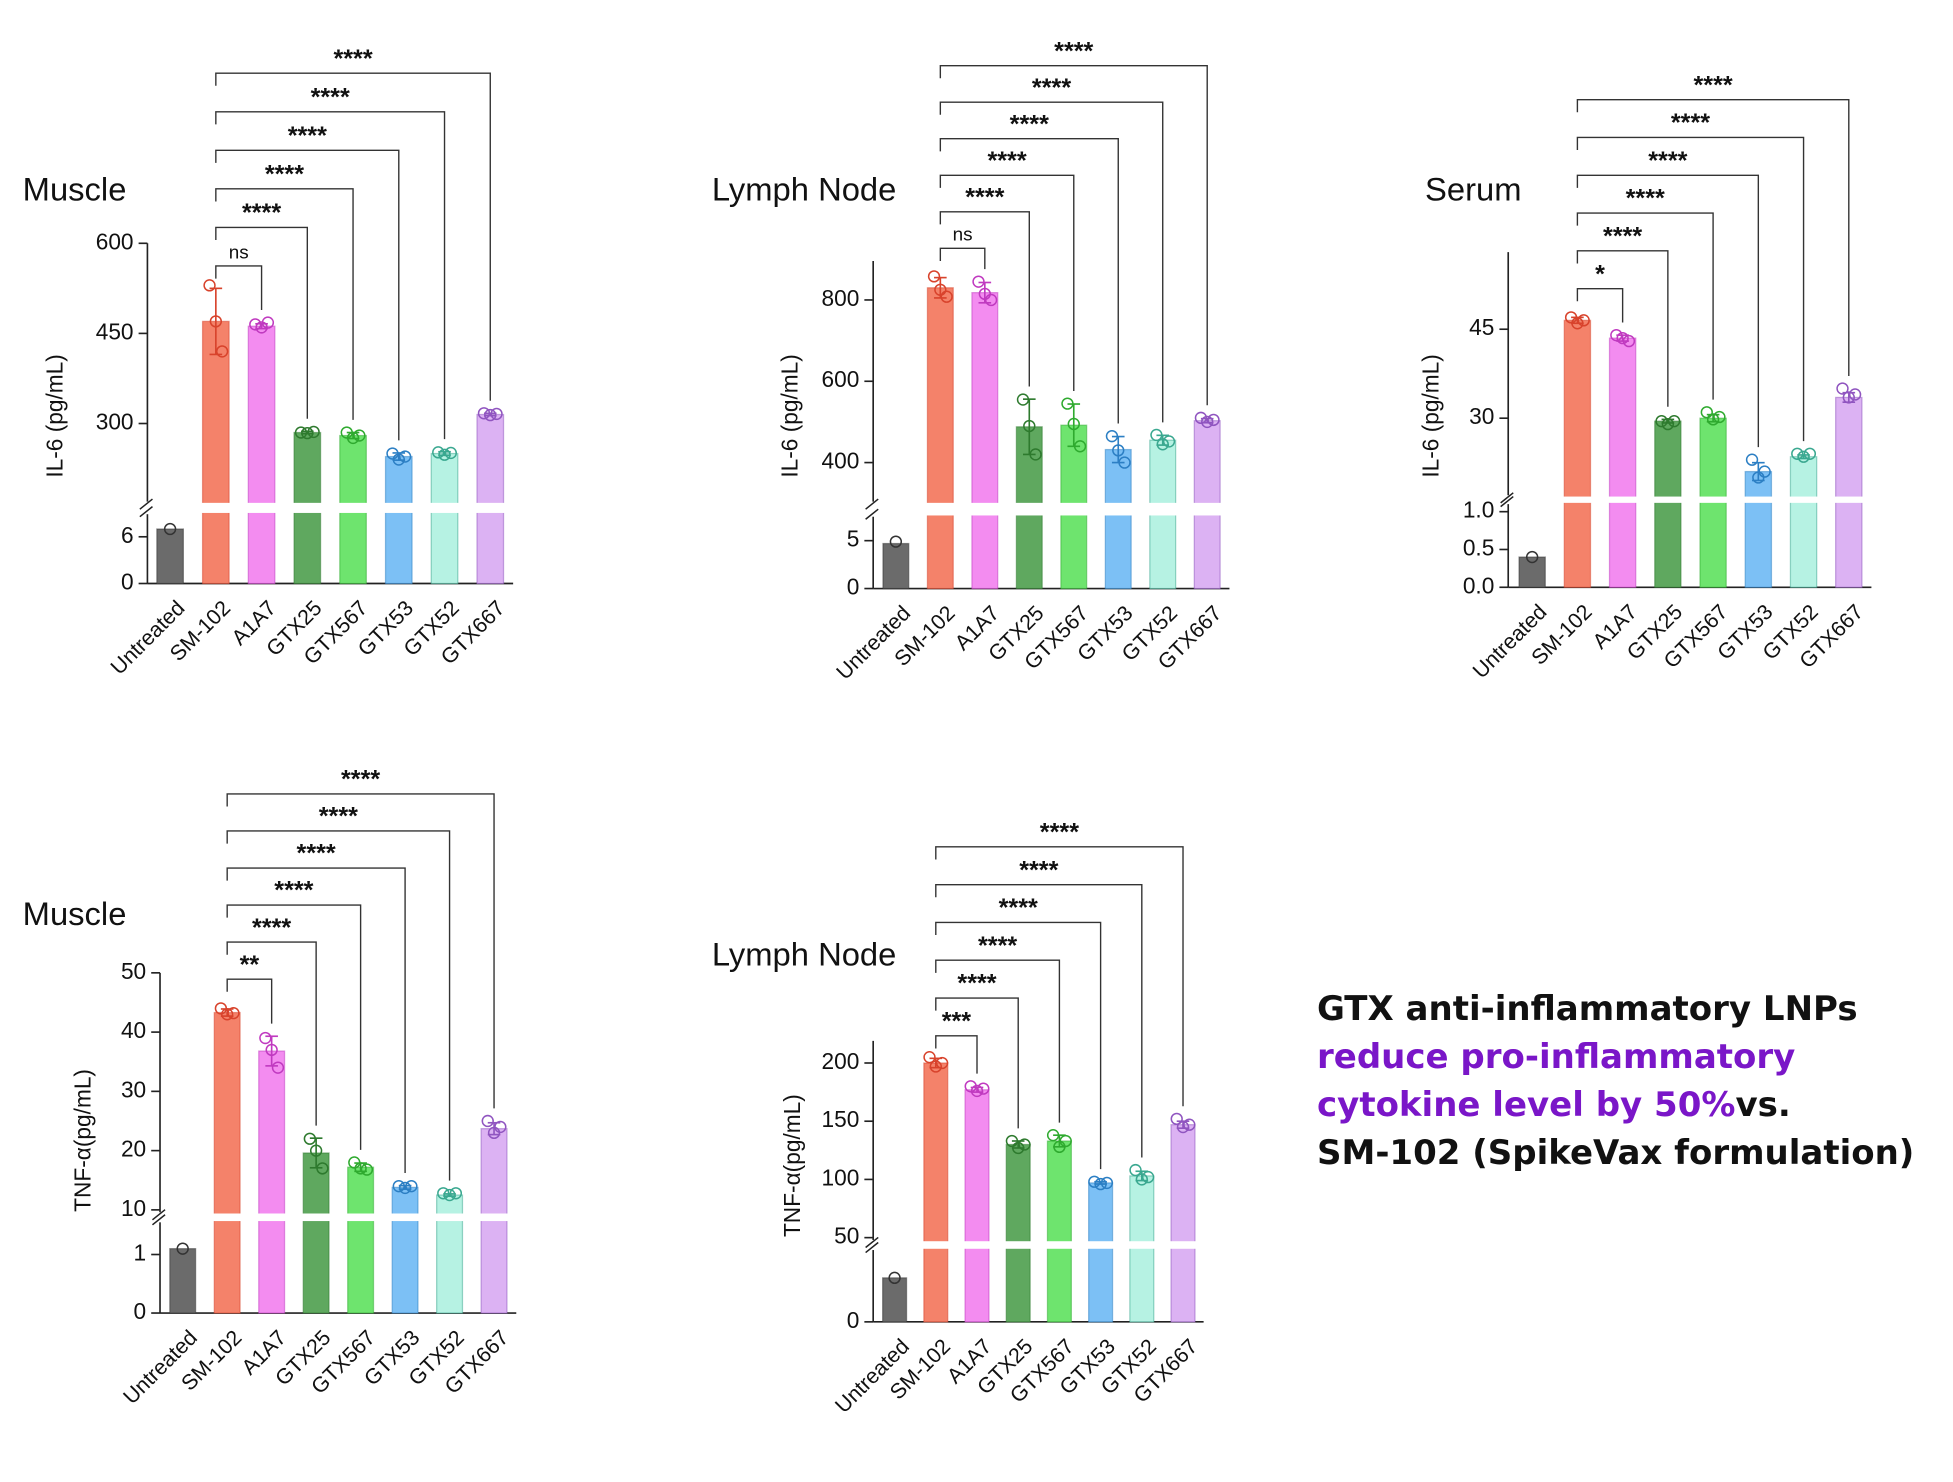 The width and height of the screenshot is (1953, 1482). Describe the element at coordinates (1479, 585) in the screenshot. I see `y-tick-label: 0.0` at that location.